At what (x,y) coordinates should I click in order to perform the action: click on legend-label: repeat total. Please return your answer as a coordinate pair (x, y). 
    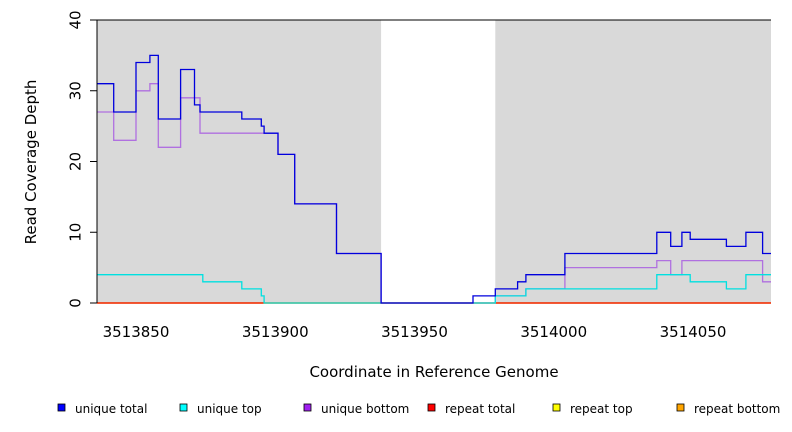
    Looking at the image, I should click on (480, 409).